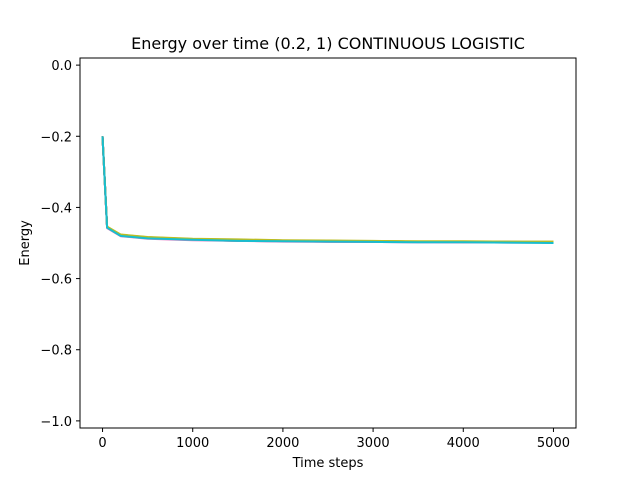  I want to click on x-tick-label: 0, so click(102, 443).